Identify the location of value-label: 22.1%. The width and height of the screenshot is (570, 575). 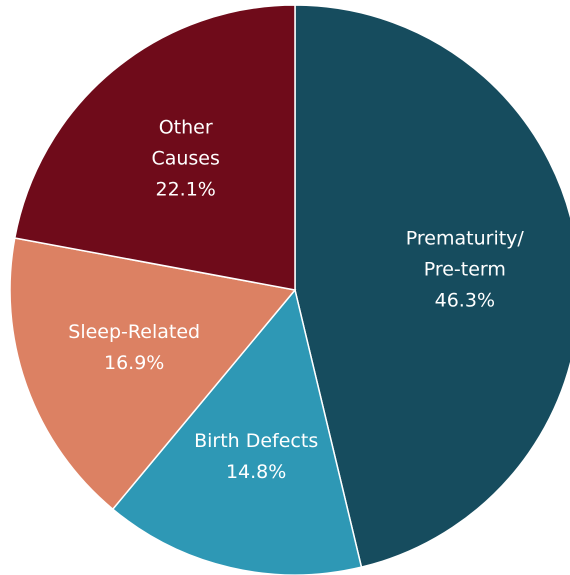
(185, 189).